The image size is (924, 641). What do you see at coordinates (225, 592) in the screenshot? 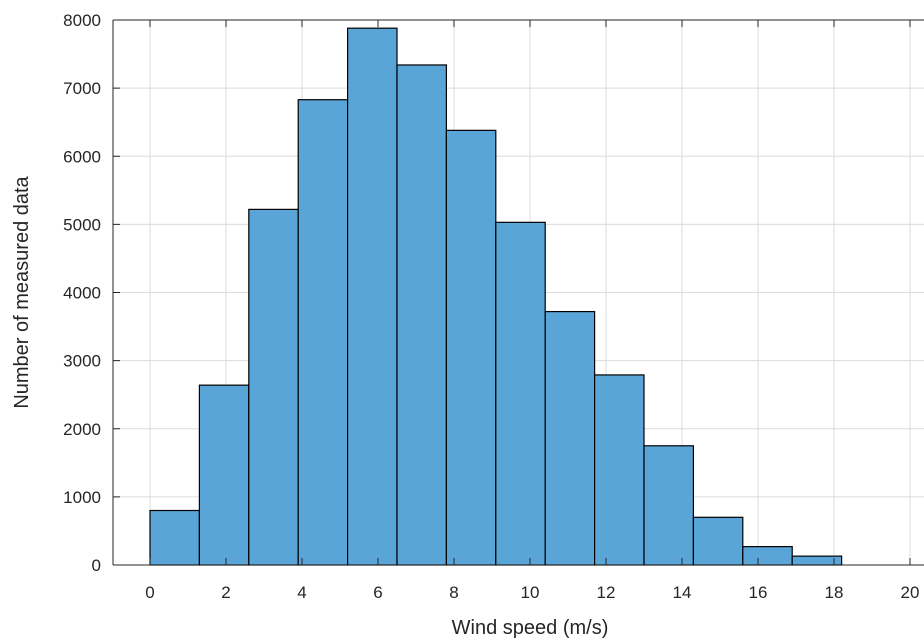
I see `x-tick-label: 2` at bounding box center [225, 592].